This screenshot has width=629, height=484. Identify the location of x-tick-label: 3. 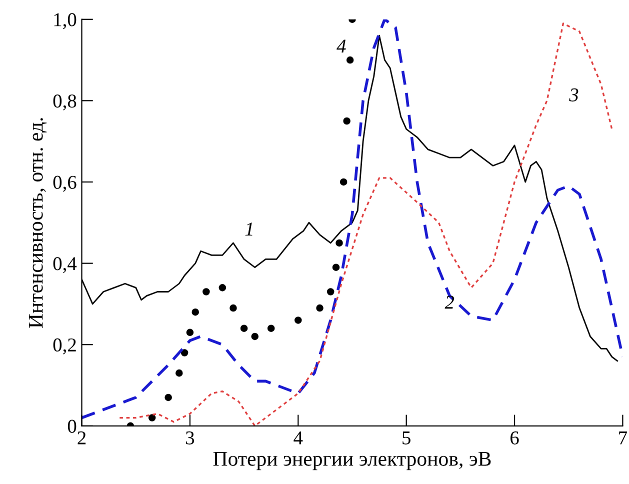
(190, 437).